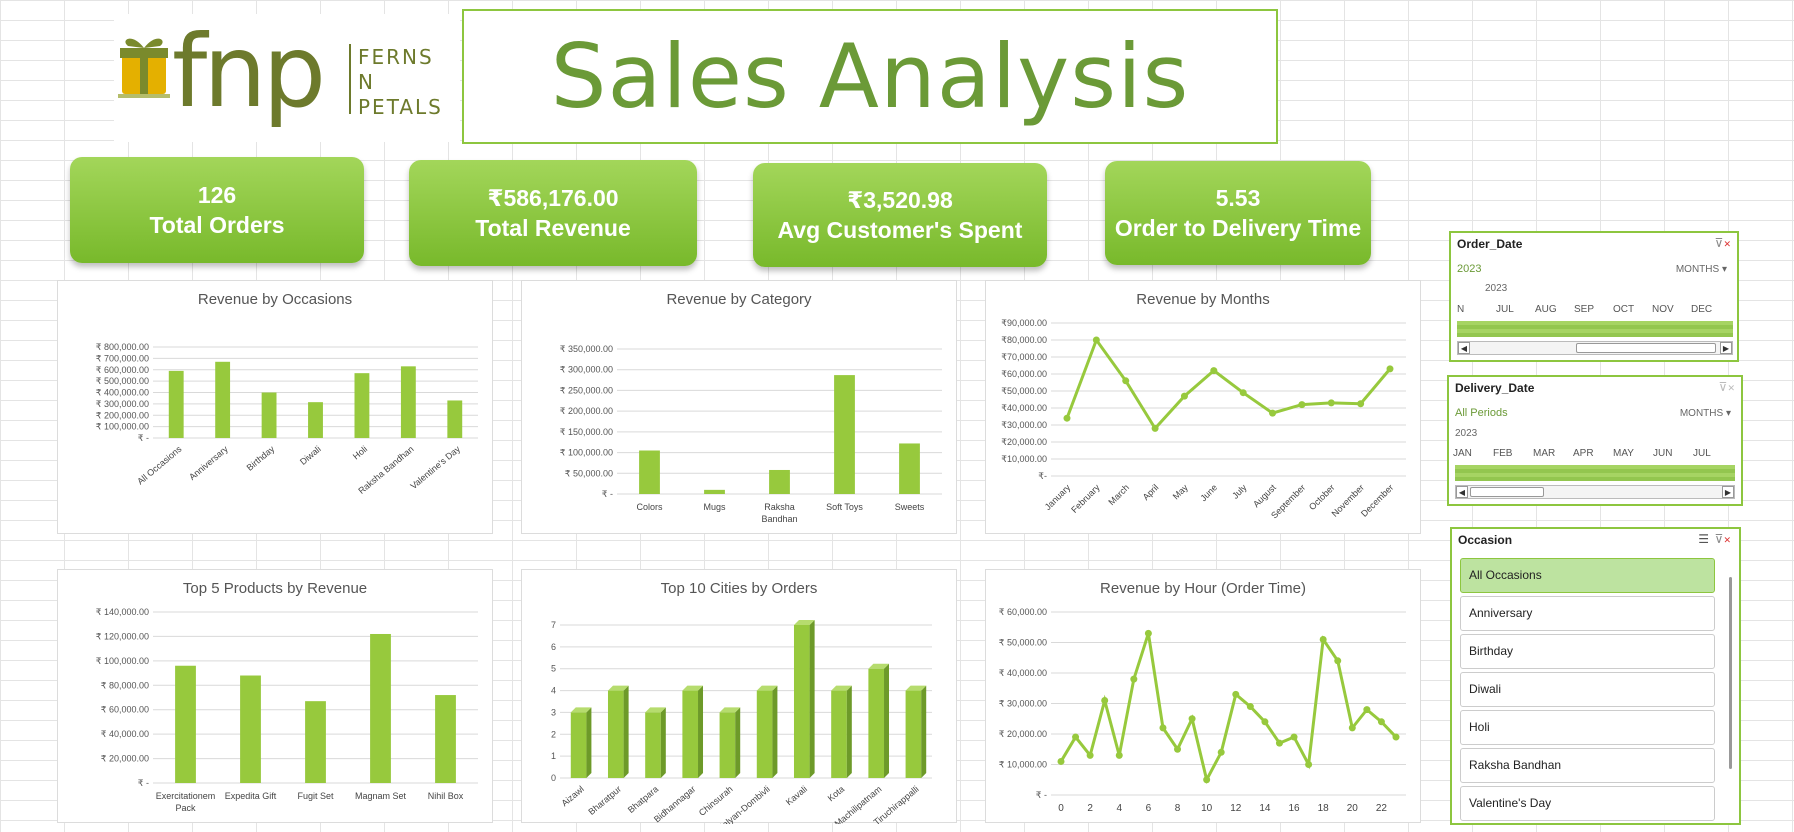  What do you see at coordinates (208, 463) in the screenshot?
I see `x-tick-label: Anniversary` at bounding box center [208, 463].